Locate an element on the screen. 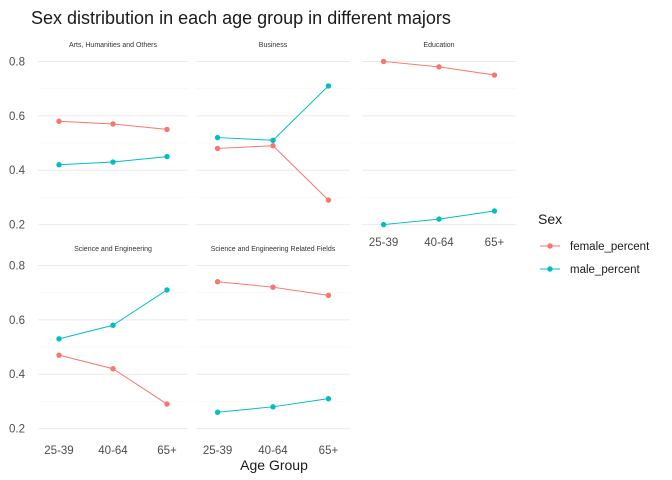 The image size is (672, 480). legend-label: male_percent is located at coordinates (605, 270).